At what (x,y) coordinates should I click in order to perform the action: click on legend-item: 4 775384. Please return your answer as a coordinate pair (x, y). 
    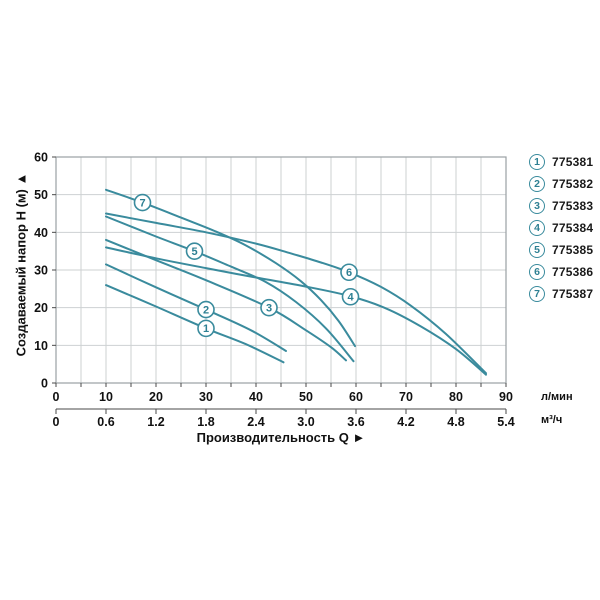
    Looking at the image, I should click on (561, 228).